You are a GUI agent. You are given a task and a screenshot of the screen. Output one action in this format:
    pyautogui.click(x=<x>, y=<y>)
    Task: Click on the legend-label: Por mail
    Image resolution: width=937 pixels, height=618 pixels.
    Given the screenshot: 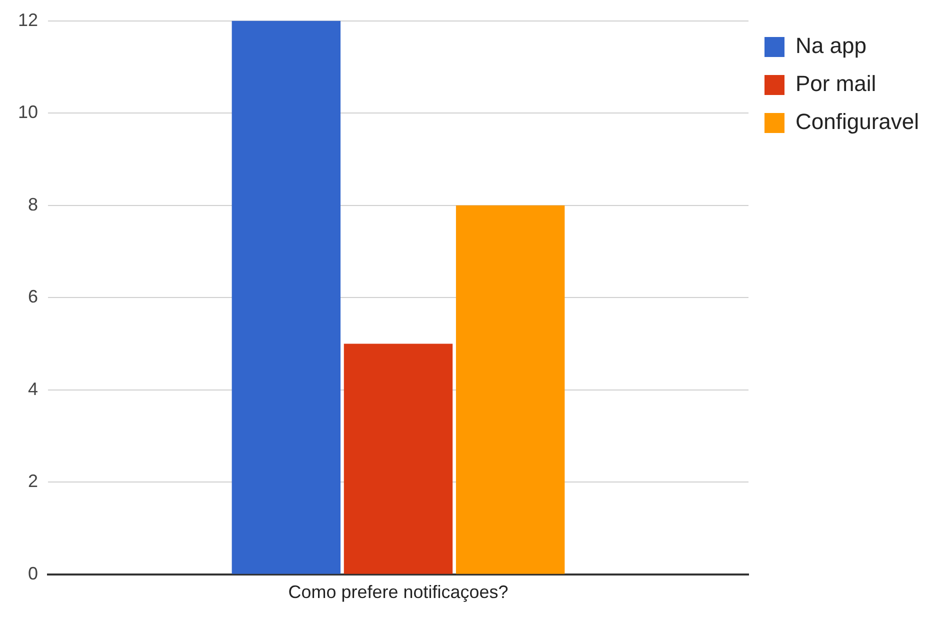 What is the action you would take?
    pyautogui.click(x=835, y=83)
    